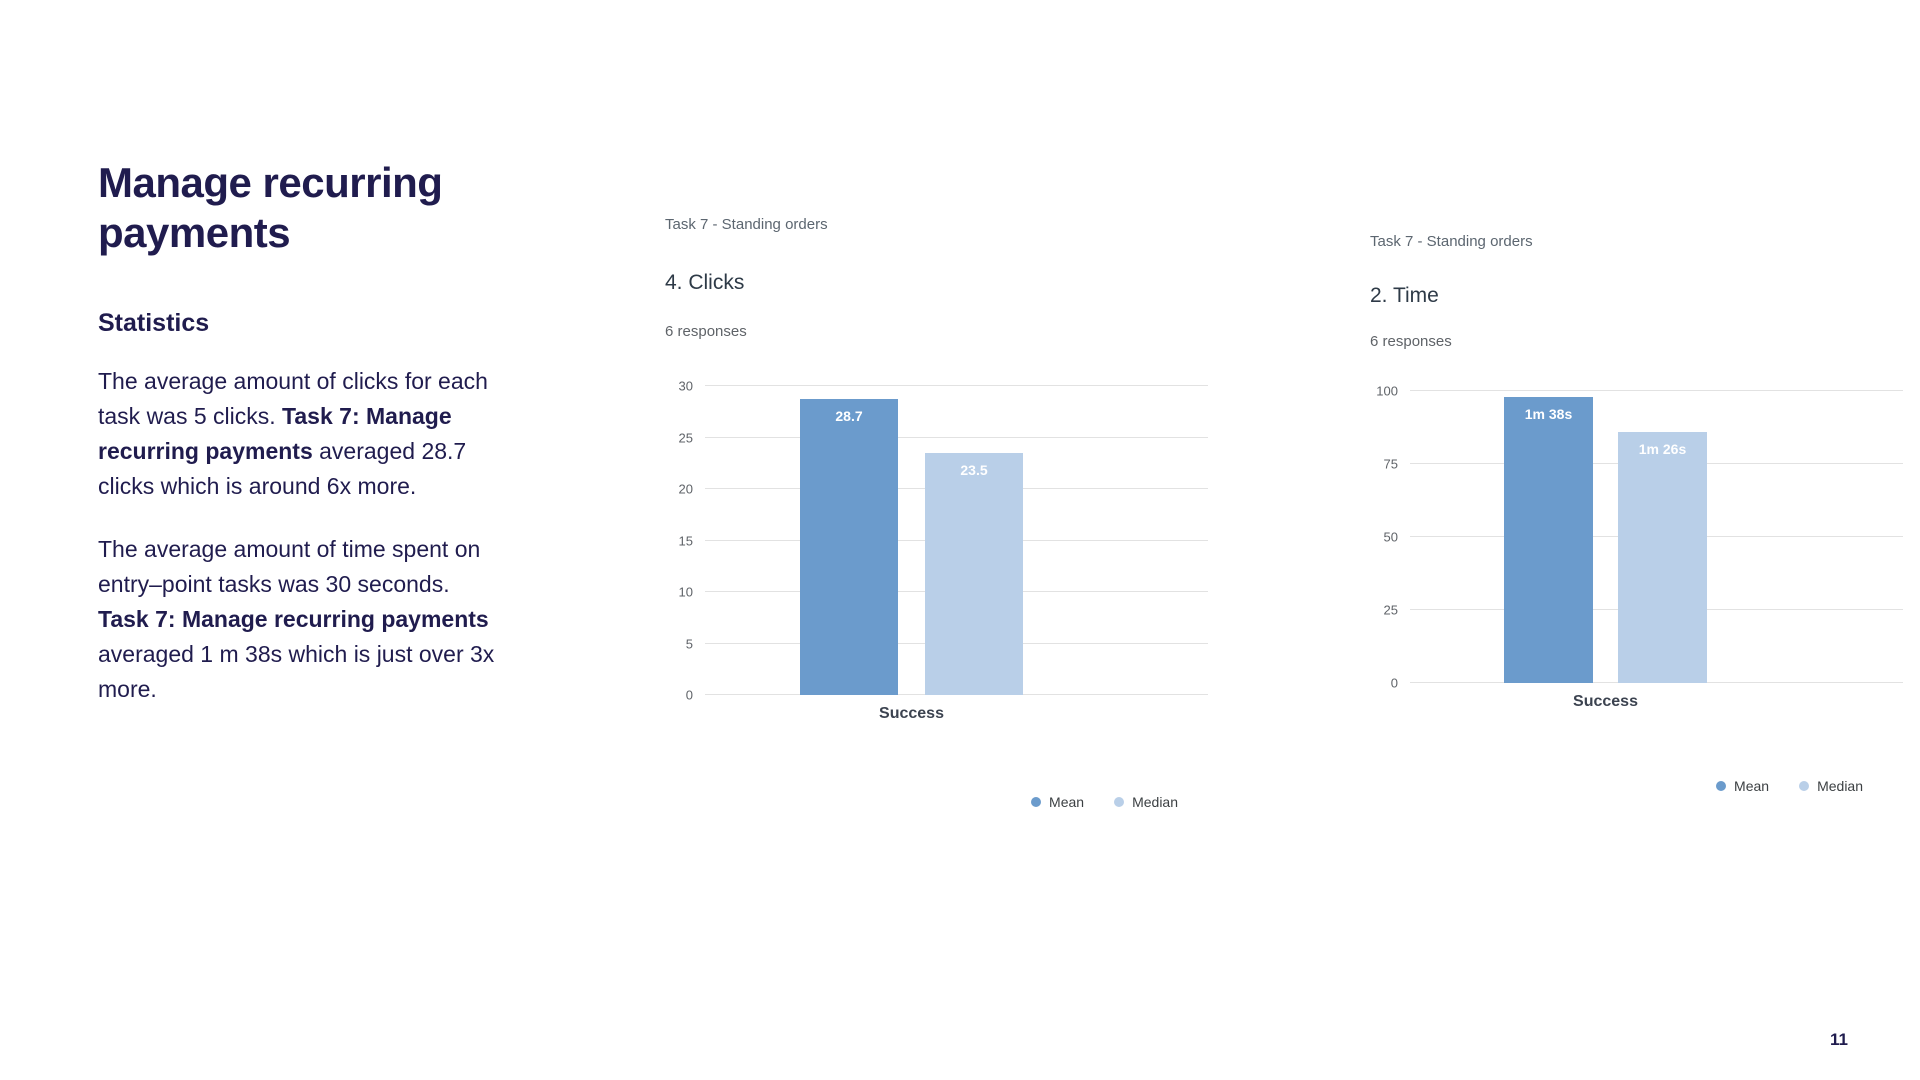 The image size is (1920, 1080). I want to click on page-number: 11, so click(1839, 1039).